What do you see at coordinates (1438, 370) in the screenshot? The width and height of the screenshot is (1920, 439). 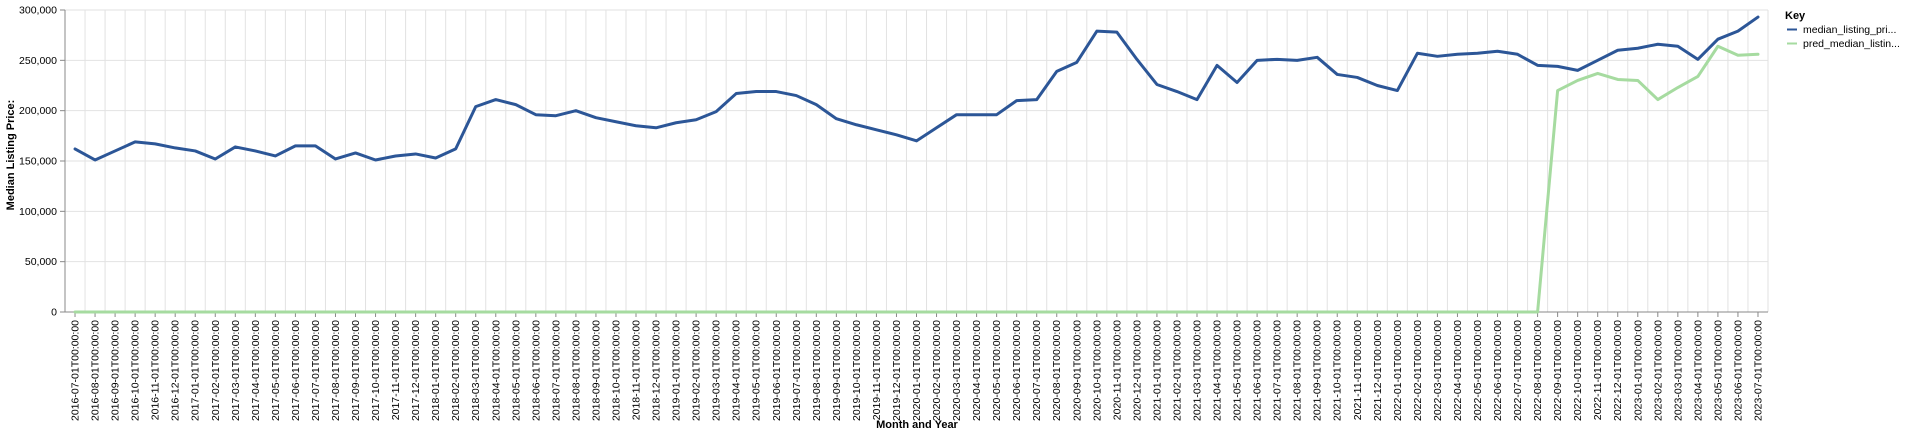 I see `x-tick-label: 2022-03-01T00:00:00` at bounding box center [1438, 370].